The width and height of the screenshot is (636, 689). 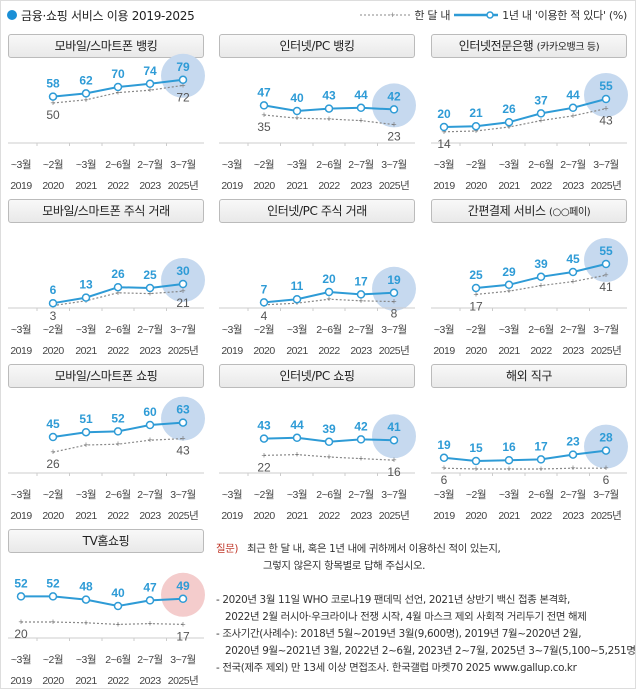 What do you see at coordinates (106, 46) in the screenshot?
I see `panel-title-text: 모바일/스마트폰 뱅킹` at bounding box center [106, 46].